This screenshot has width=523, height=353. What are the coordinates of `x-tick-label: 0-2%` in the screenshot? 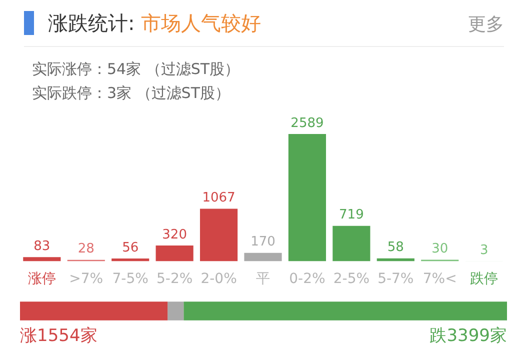 It's located at (307, 279).